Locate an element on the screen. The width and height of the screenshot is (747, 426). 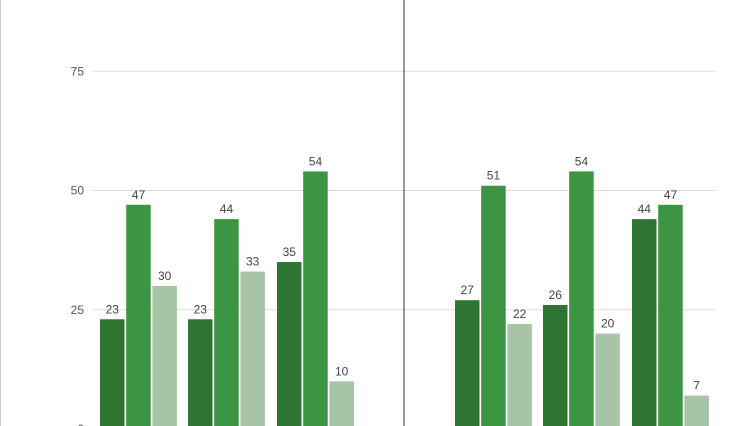
data-label-g2-c1-s3: 22 is located at coordinates (520, 314).